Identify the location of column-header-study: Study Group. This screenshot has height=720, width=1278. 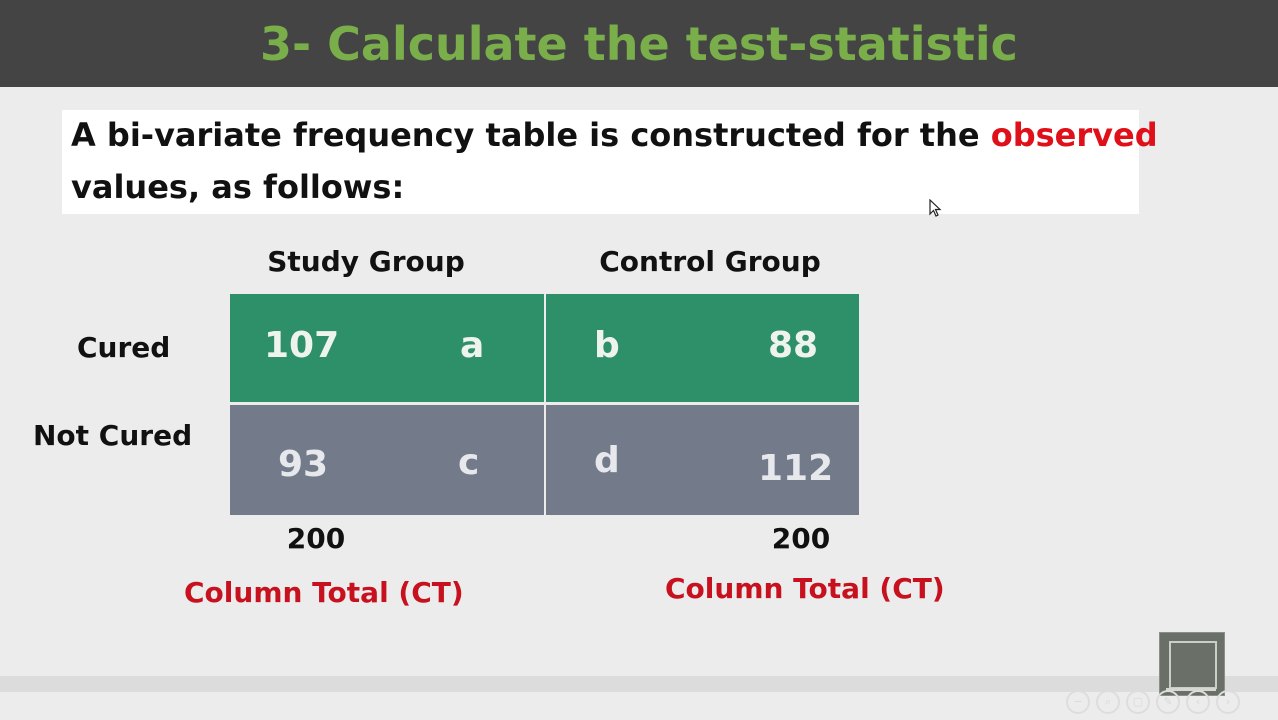
(366, 261).